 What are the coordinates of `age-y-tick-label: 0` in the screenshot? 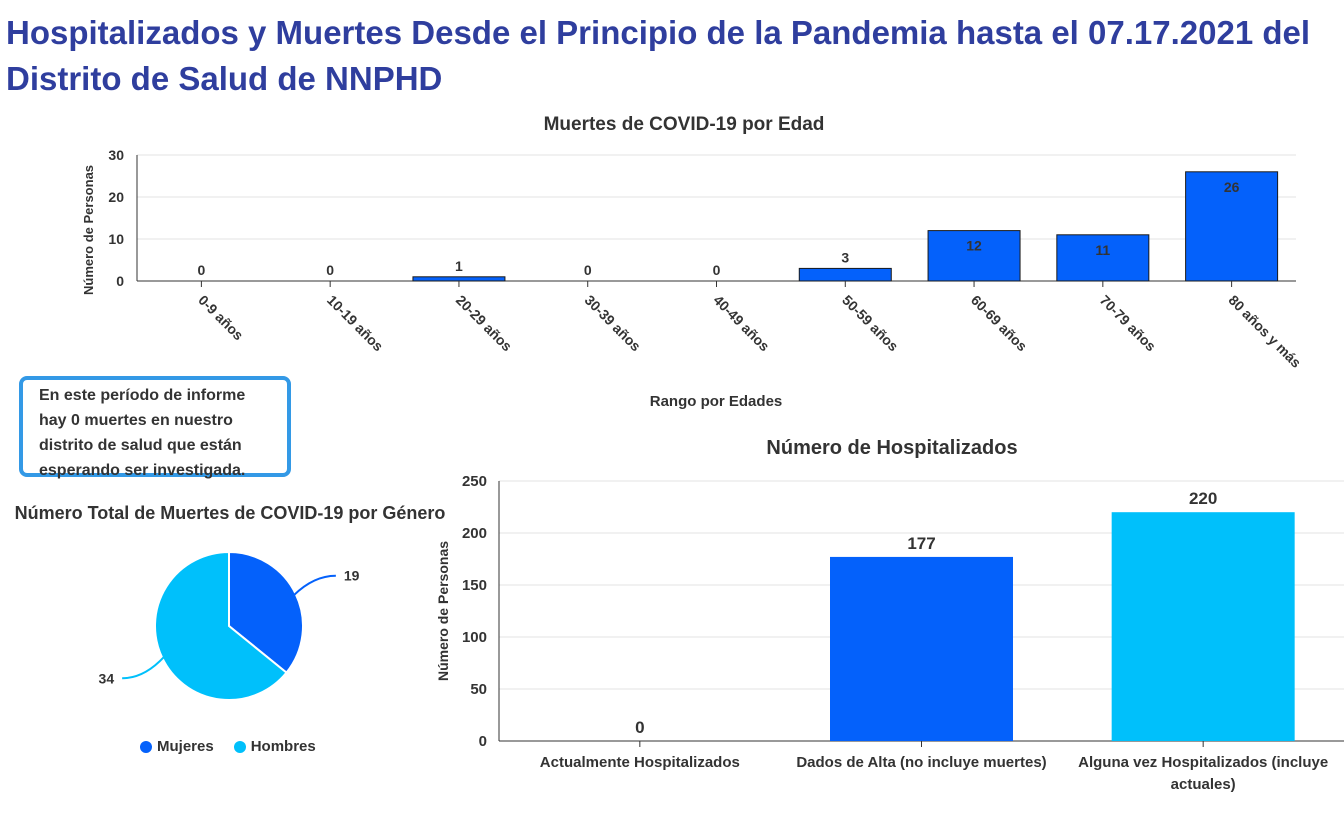 It's located at (120, 281).